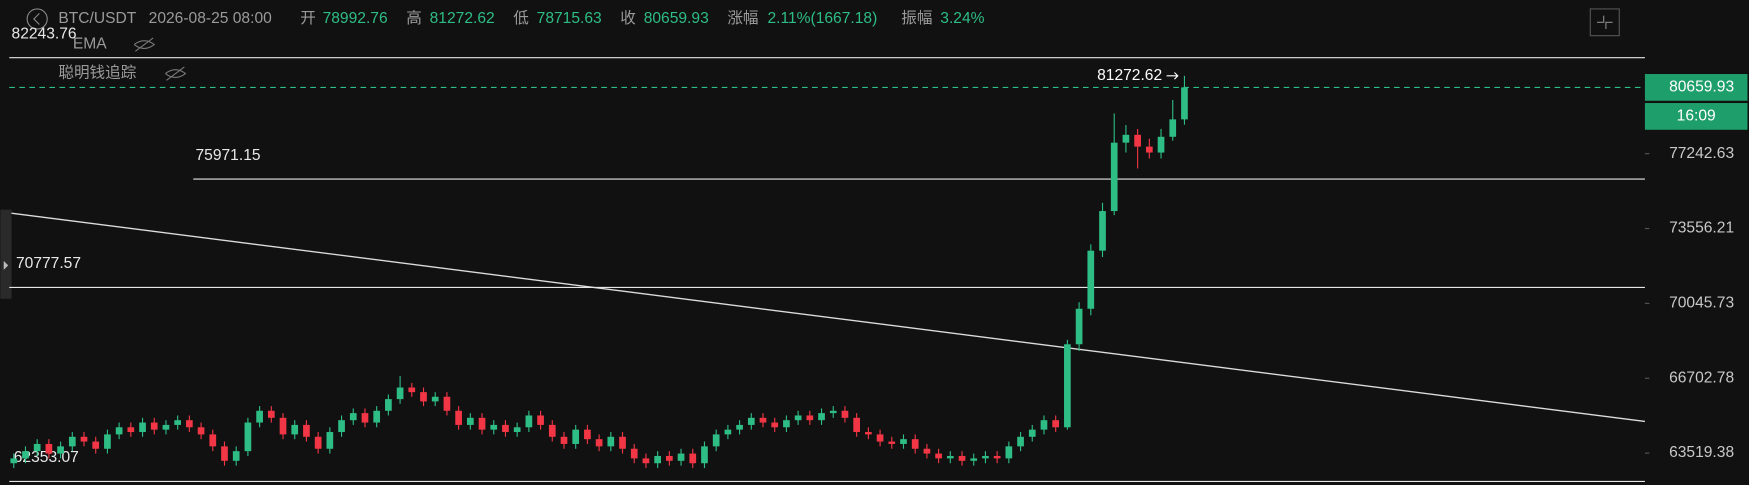  What do you see at coordinates (1172, 76) in the screenshot?
I see `high-marker-arrow` at bounding box center [1172, 76].